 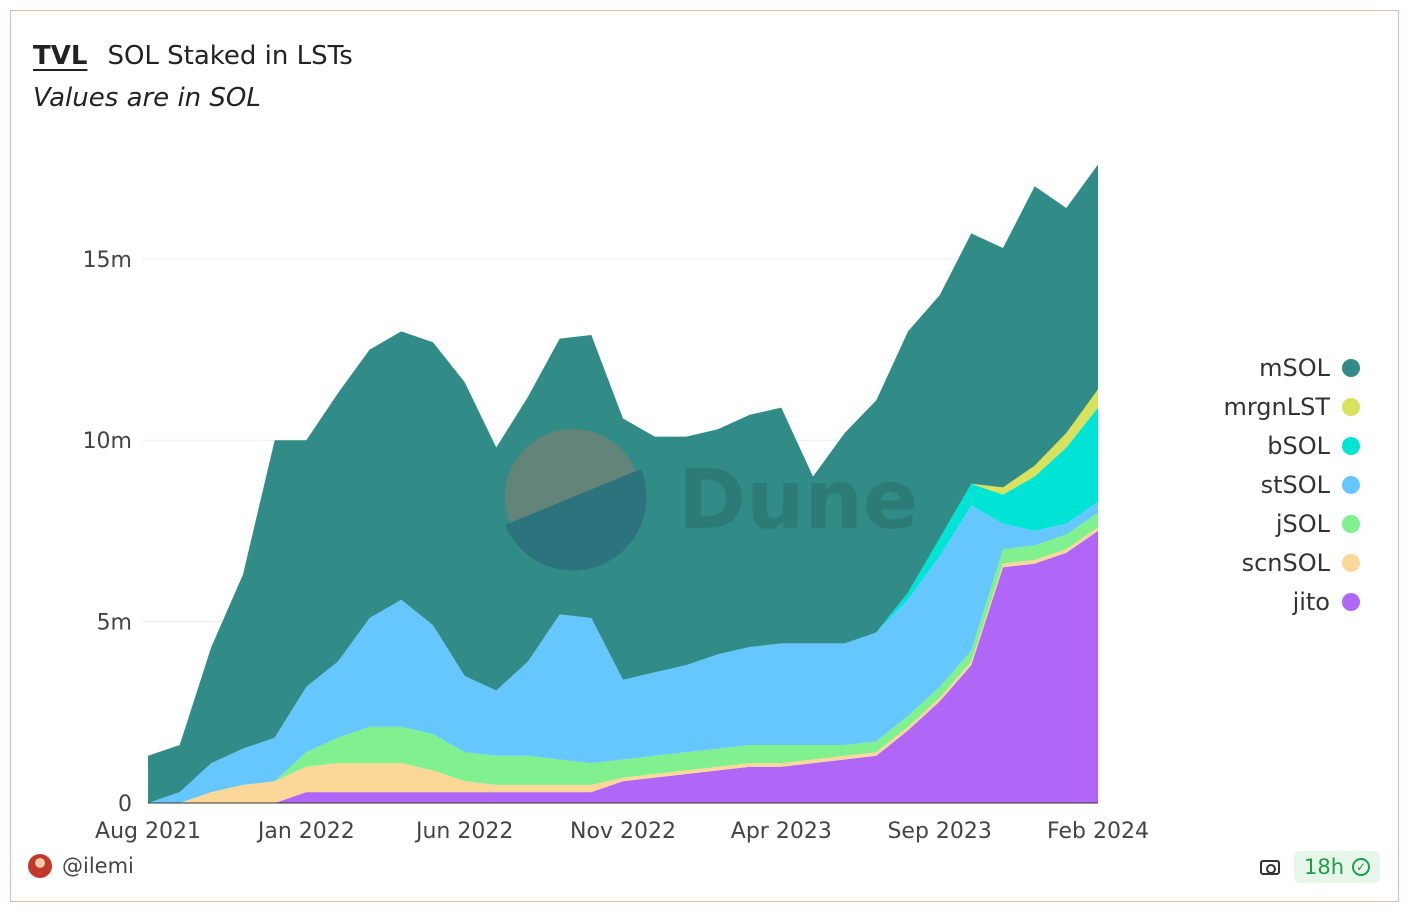 I want to click on legend: mSOL mrgnLST bSOL stSOL jSOL scnSOL jito, so click(x=1291, y=484).